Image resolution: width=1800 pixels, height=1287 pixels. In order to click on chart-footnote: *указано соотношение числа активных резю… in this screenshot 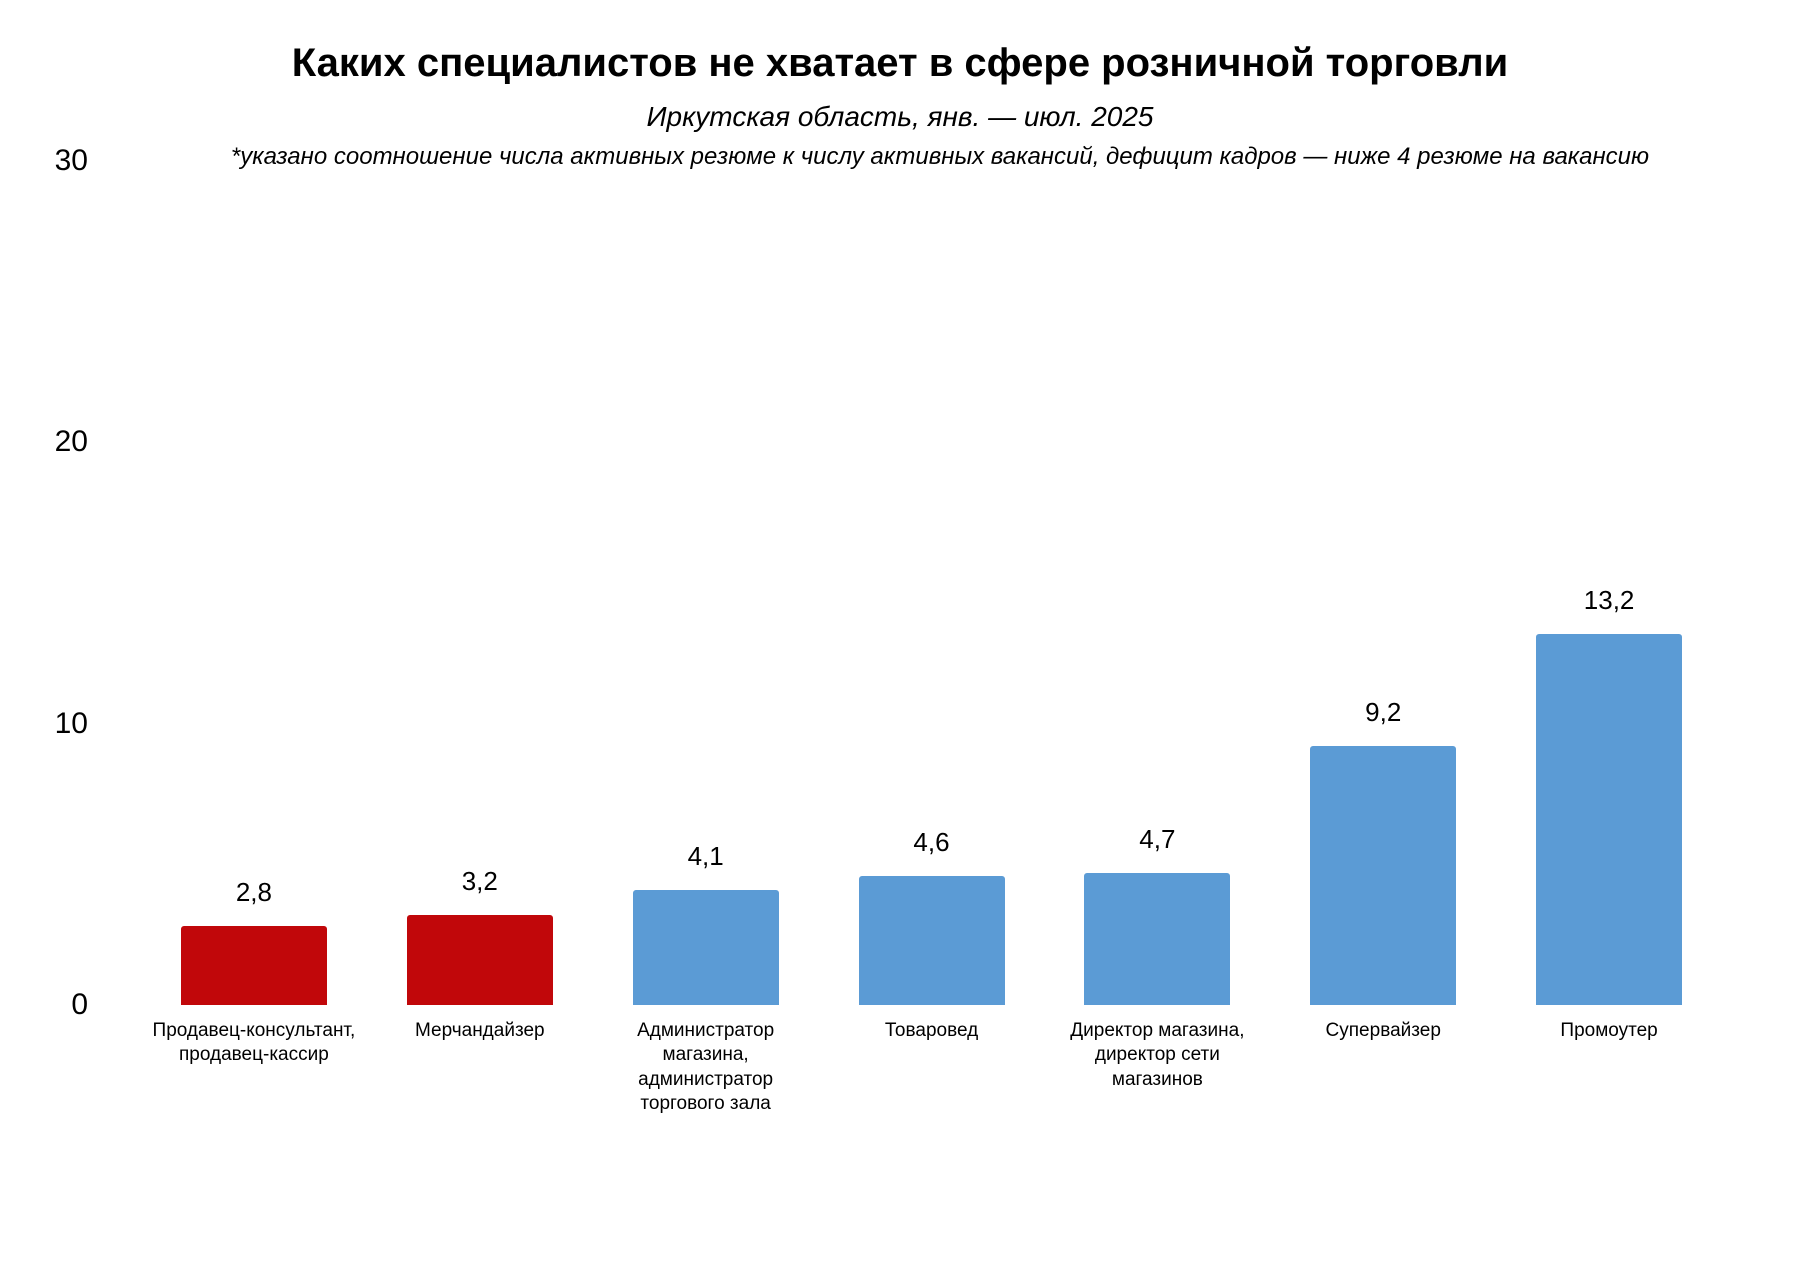, I will do `click(940, 156)`.